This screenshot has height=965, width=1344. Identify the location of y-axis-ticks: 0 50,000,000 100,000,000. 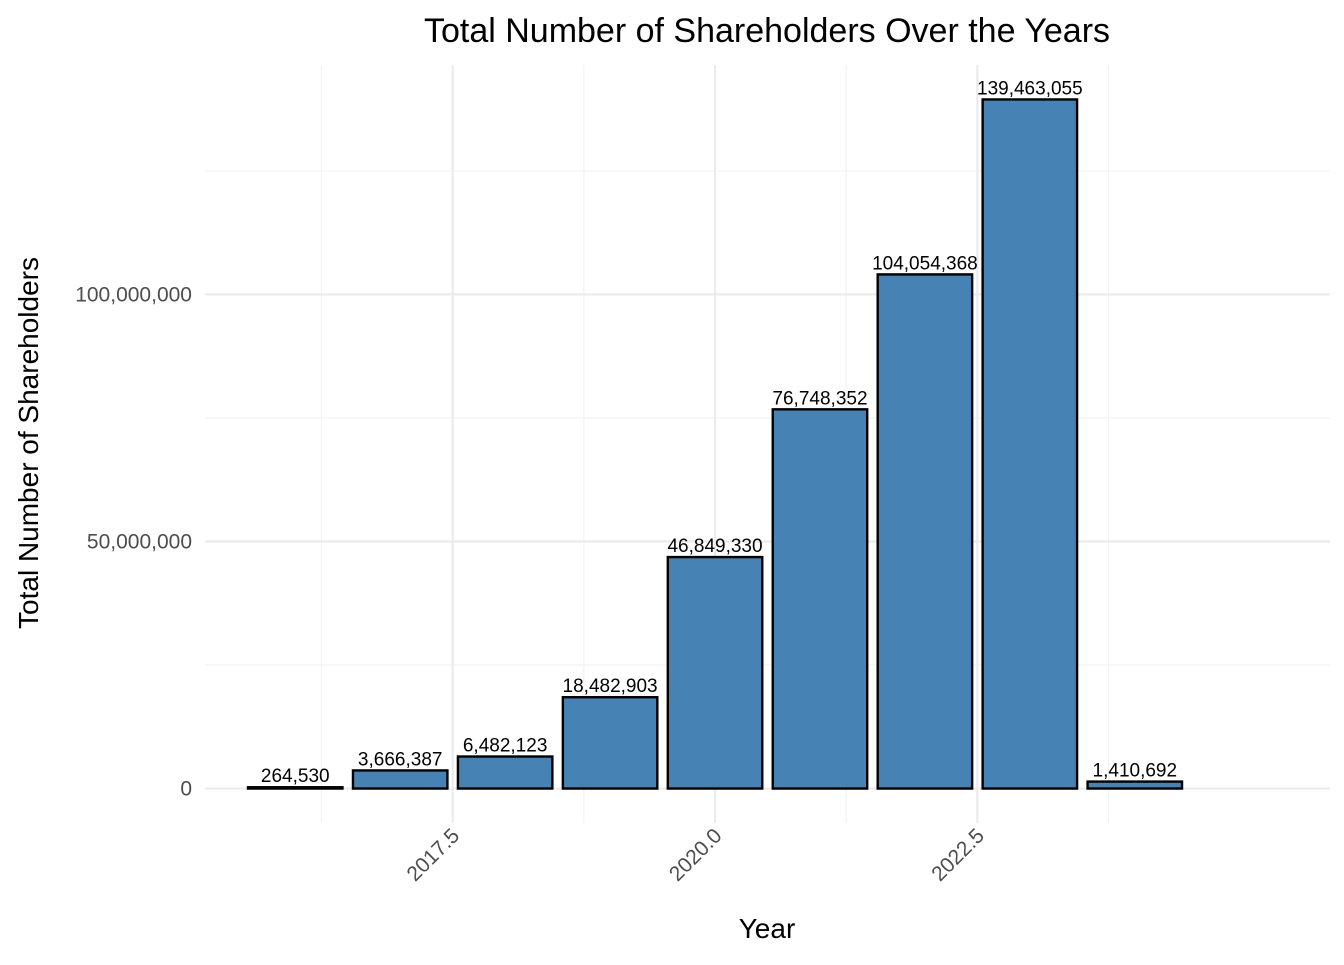
(133, 541).